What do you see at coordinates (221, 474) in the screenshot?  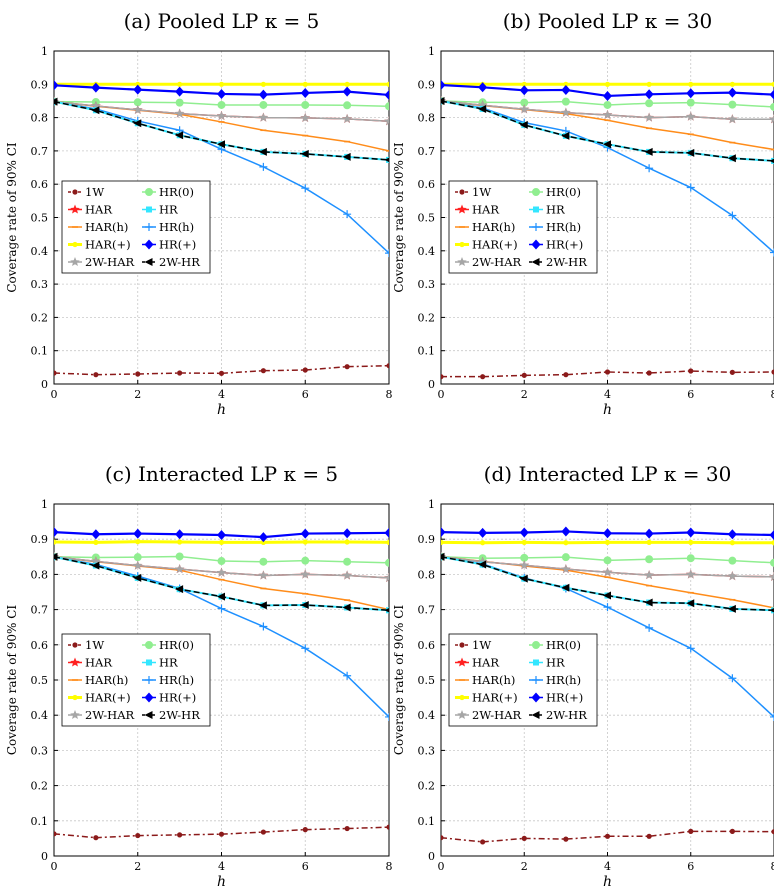 I see `chart-title: (c) Interacted LP κ = 5` at bounding box center [221, 474].